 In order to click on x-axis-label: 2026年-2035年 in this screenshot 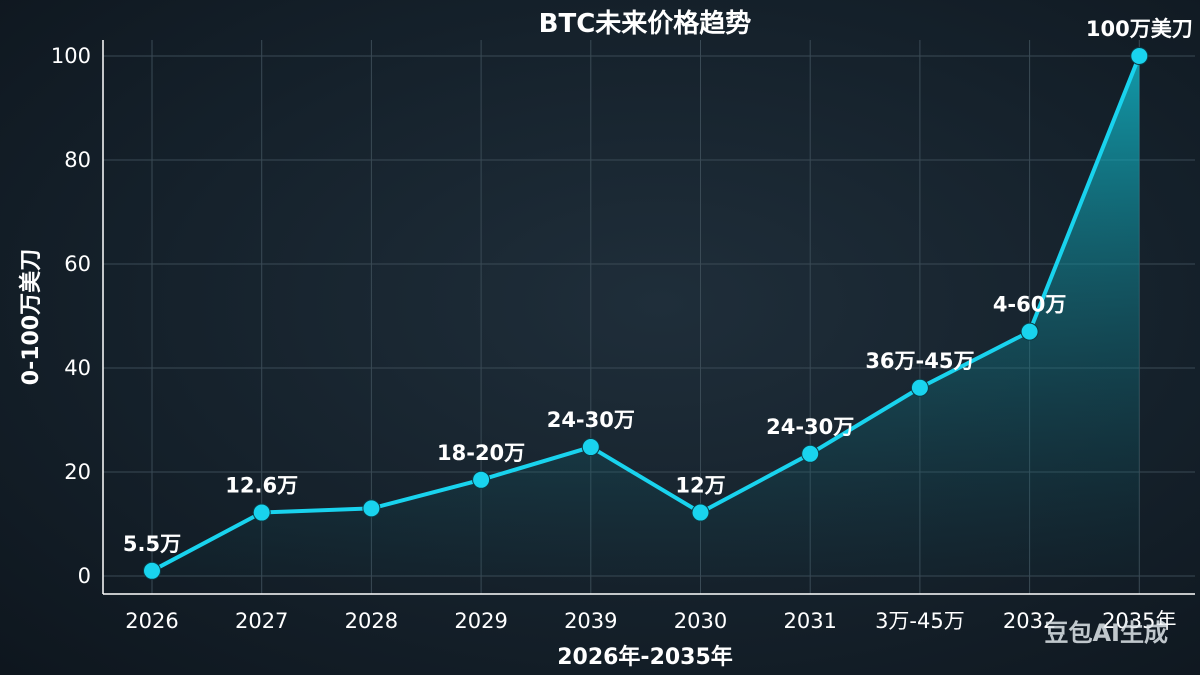, I will do `click(645, 657)`.